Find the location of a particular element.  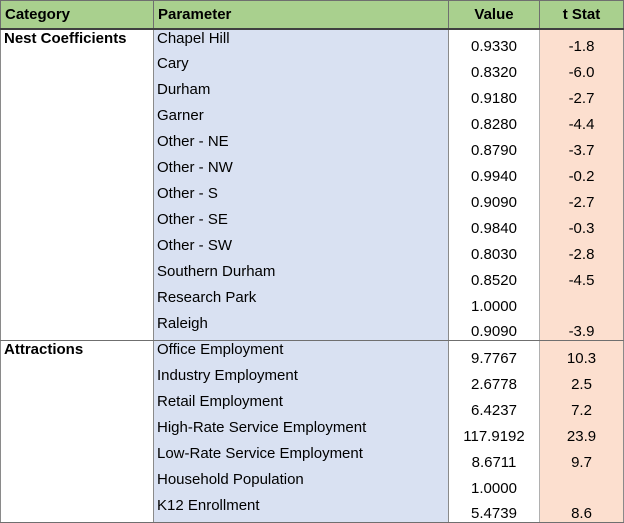

value-cell: 0.8320 is located at coordinates (494, 67).